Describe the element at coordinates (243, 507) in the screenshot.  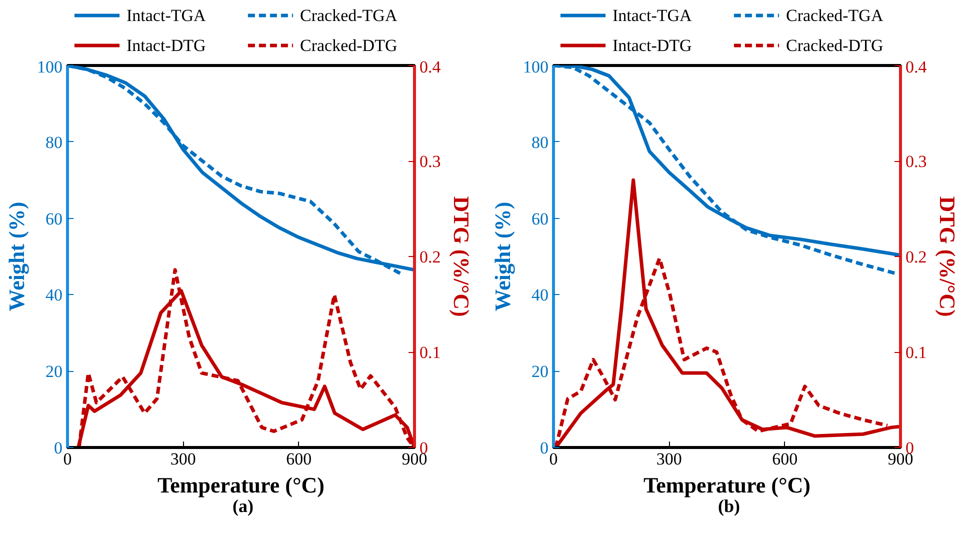
I see `text: (a)` at that location.